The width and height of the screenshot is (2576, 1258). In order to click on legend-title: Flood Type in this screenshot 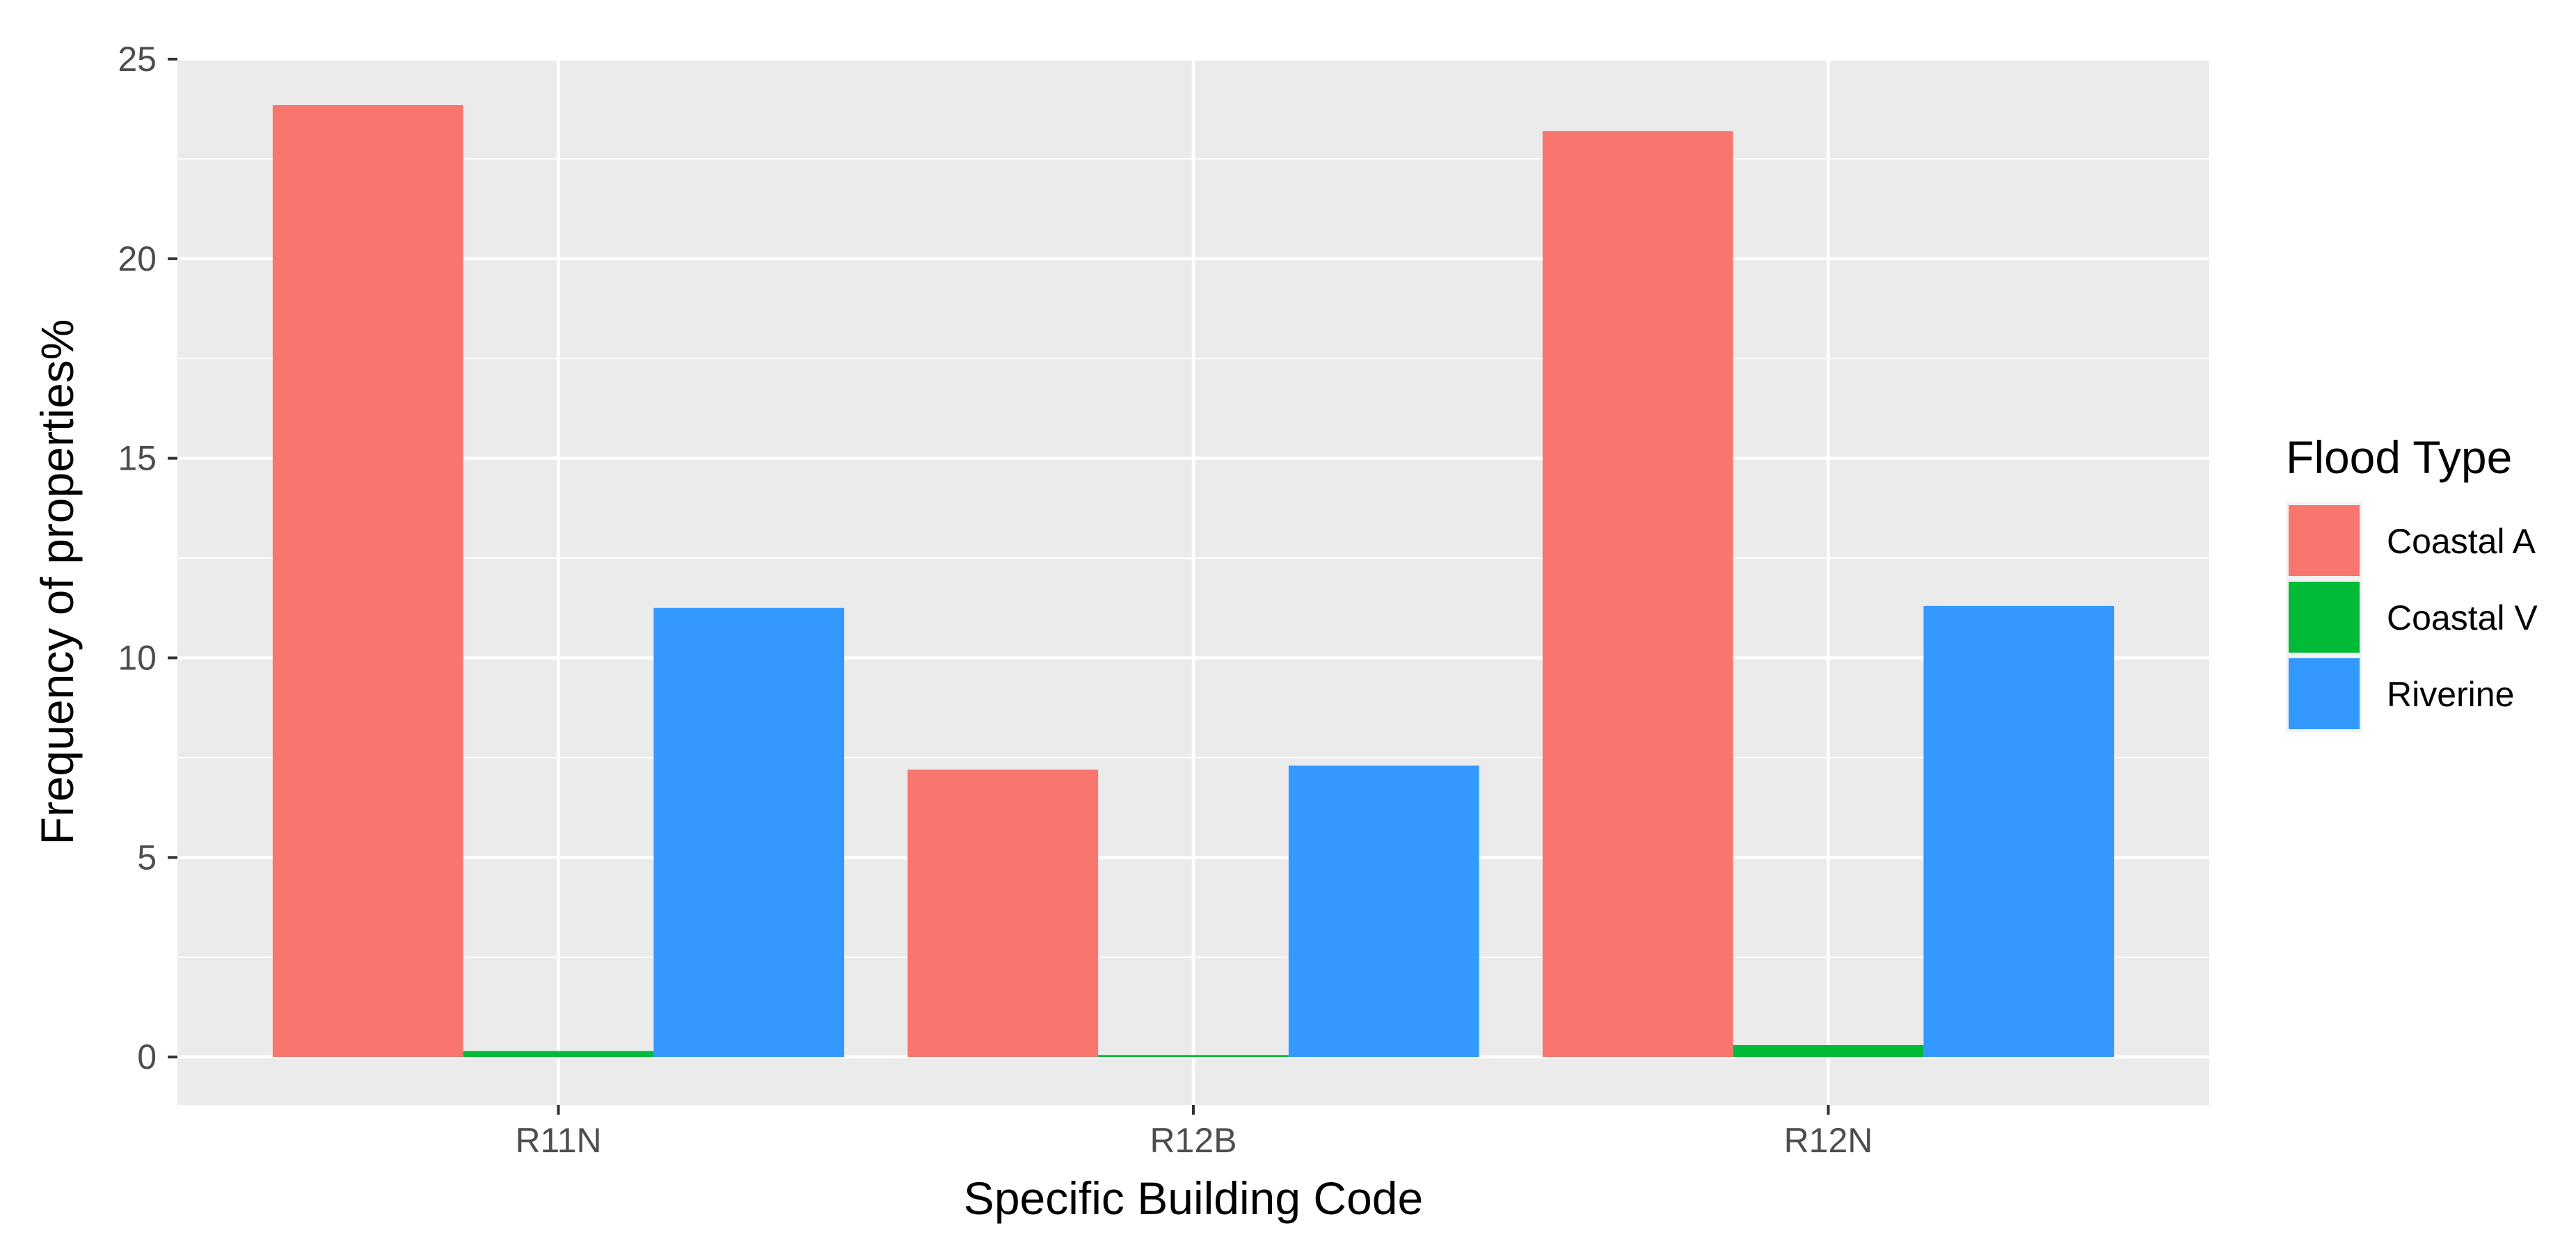, I will do `click(2399, 457)`.